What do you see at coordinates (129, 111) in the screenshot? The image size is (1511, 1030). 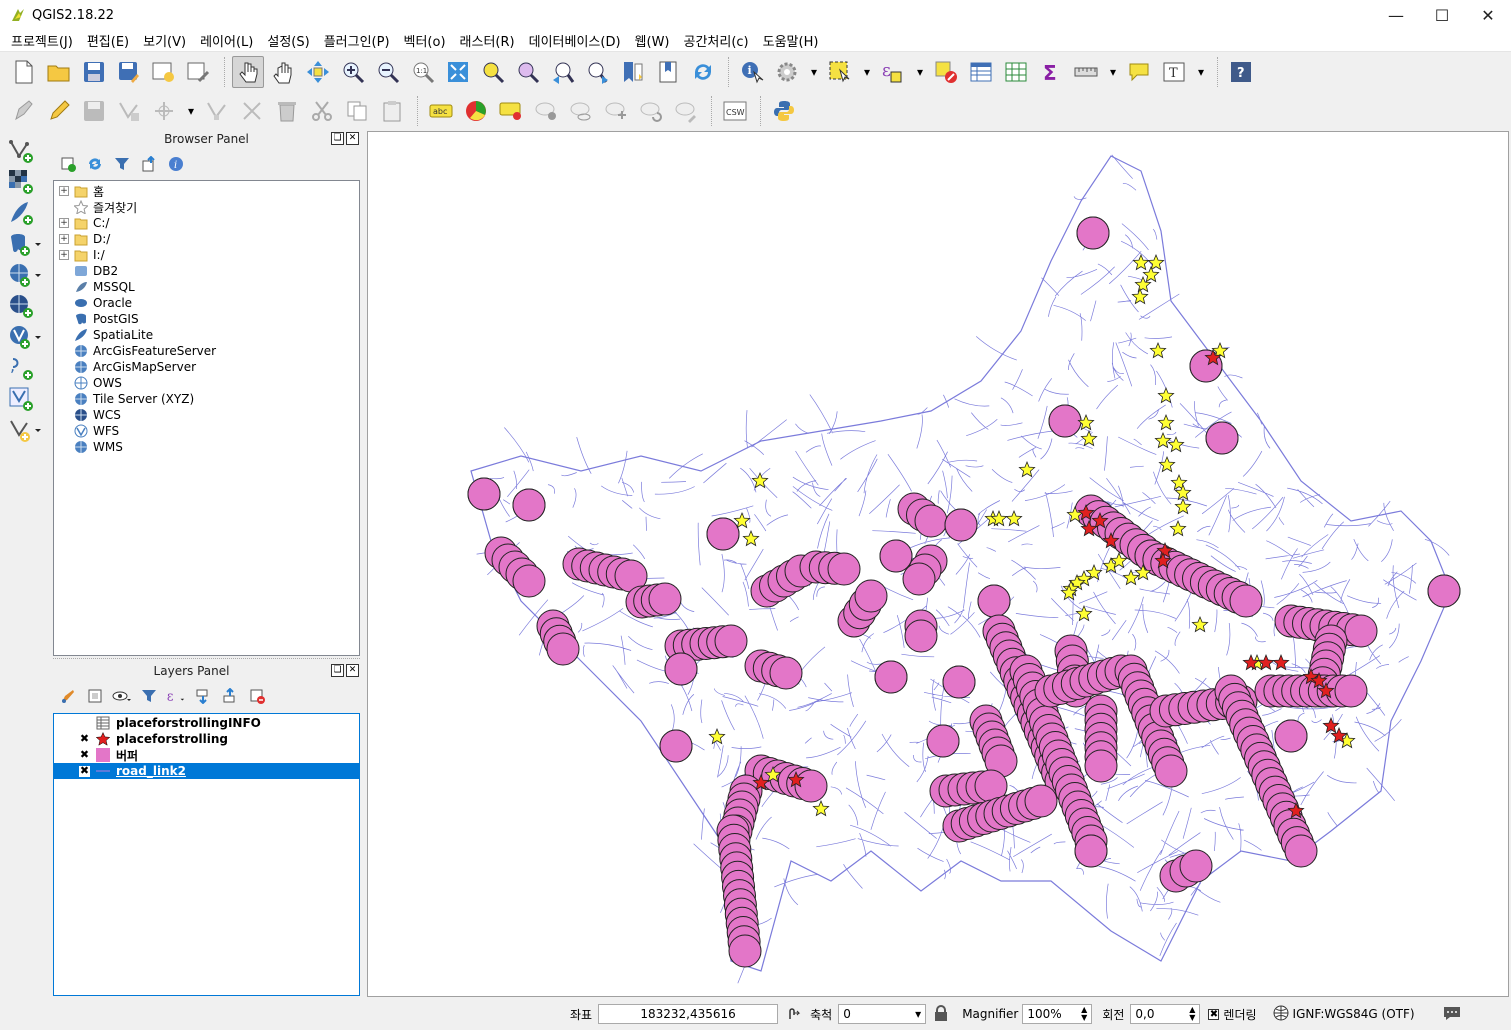 I see `add-feature-icon` at bounding box center [129, 111].